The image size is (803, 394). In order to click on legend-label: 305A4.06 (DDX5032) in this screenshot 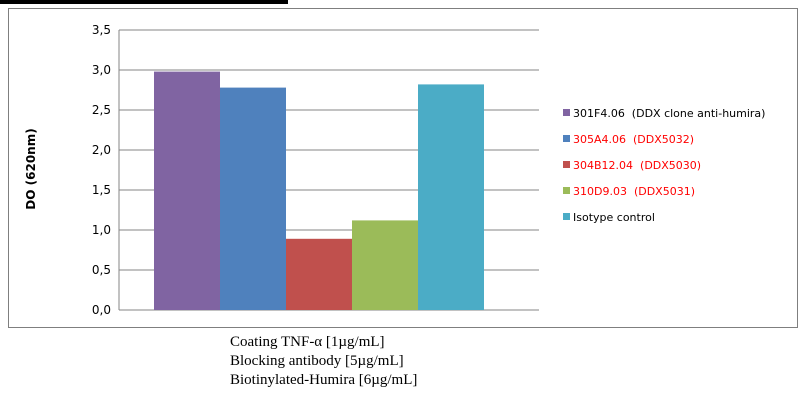, I will do `click(633, 139)`.